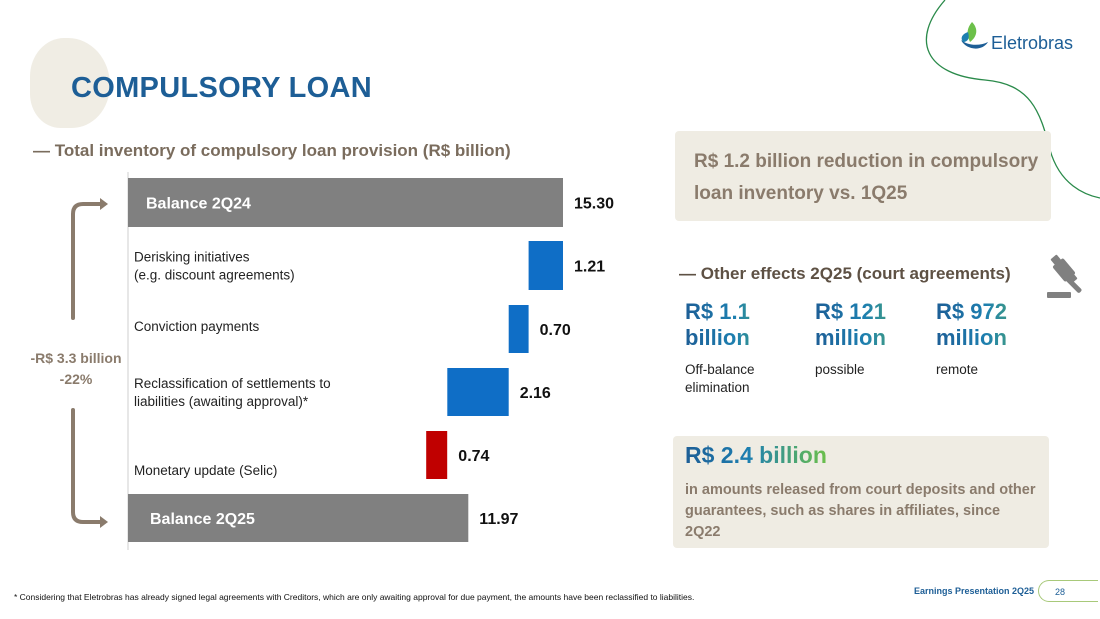  What do you see at coordinates (535, 393) in the screenshot?
I see `data-label-reclassification-of-settlements-to: 2.16` at bounding box center [535, 393].